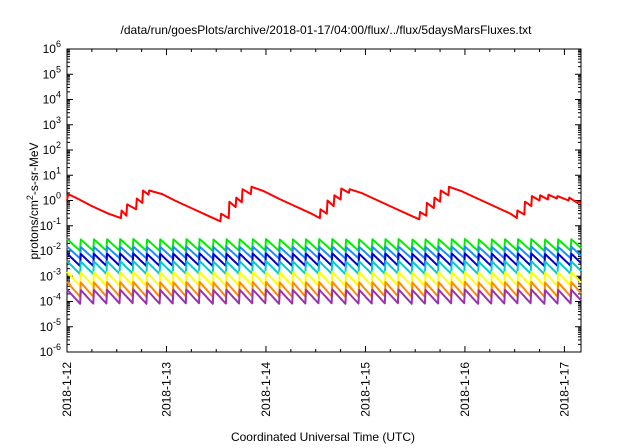 The width and height of the screenshot is (640, 448). What do you see at coordinates (67, 389) in the screenshot?
I see `x-tick-label: 2018-1-12` at bounding box center [67, 389].